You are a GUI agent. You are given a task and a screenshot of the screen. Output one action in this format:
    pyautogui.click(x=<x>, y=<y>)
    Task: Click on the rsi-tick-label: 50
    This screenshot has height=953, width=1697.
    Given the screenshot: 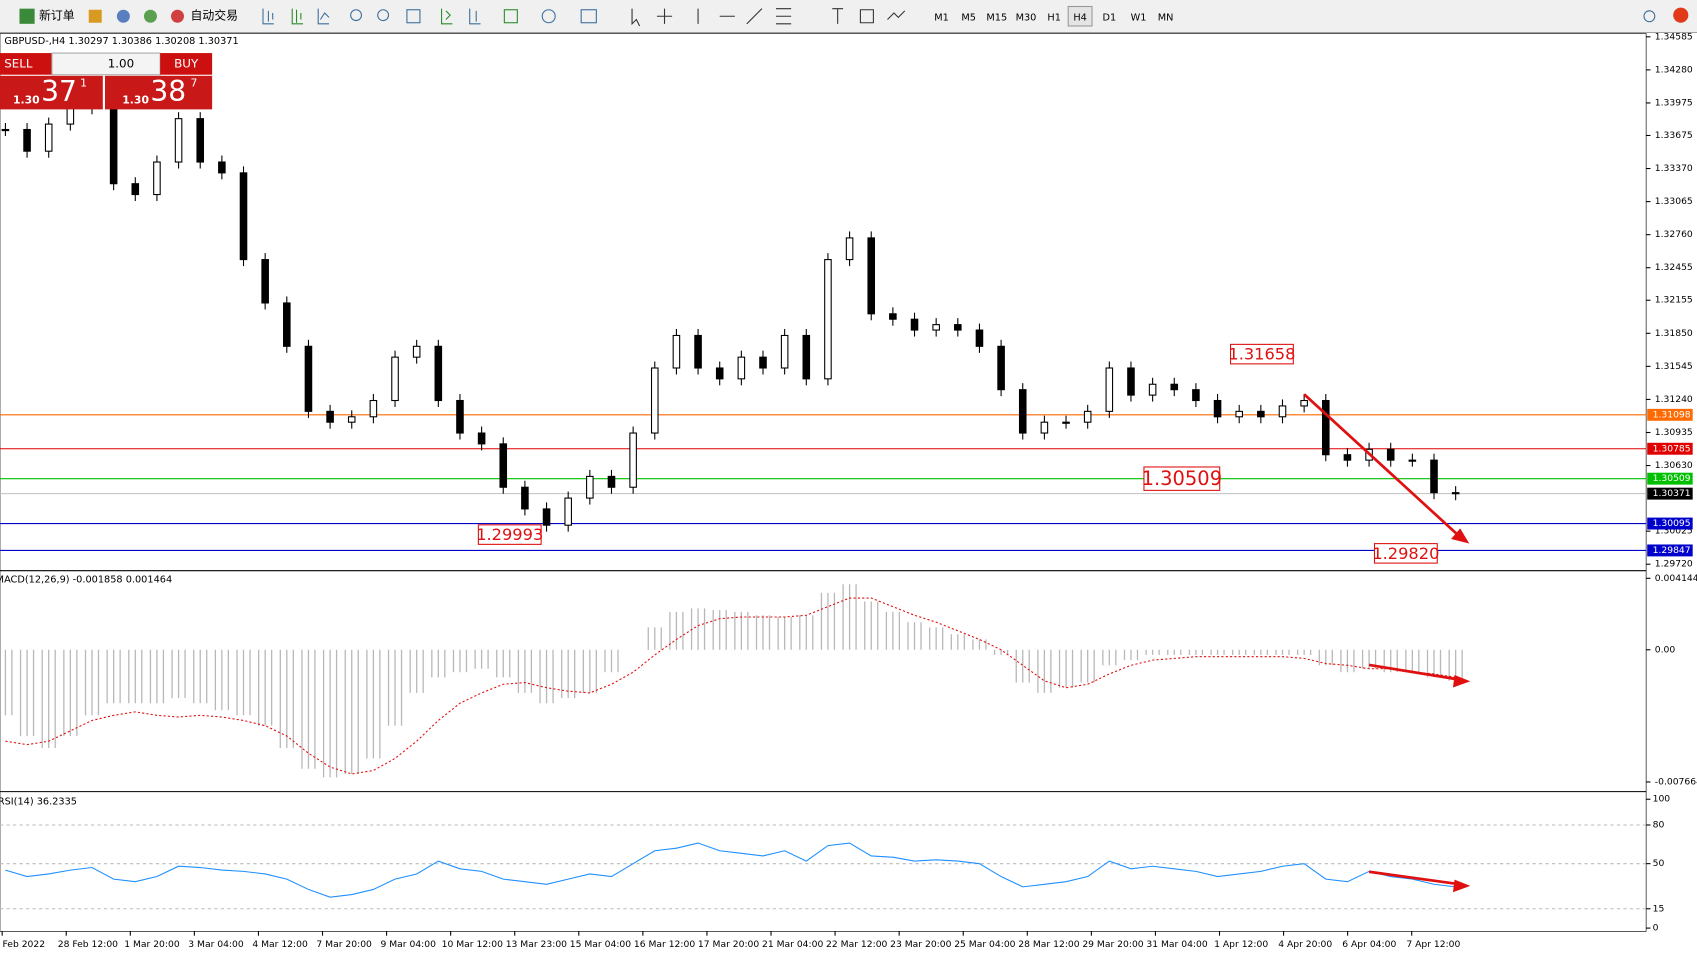 What is the action you would take?
    pyautogui.click(x=1659, y=863)
    